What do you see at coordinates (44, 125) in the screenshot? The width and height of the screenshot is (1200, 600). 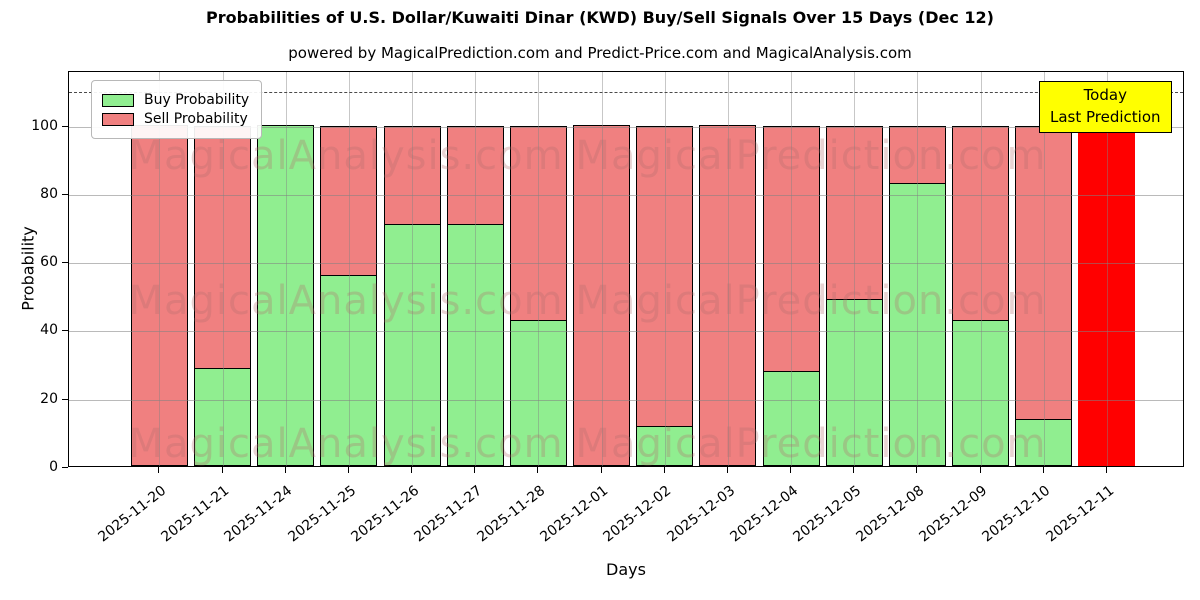 I see `y-tick-label: 100` at bounding box center [44, 125].